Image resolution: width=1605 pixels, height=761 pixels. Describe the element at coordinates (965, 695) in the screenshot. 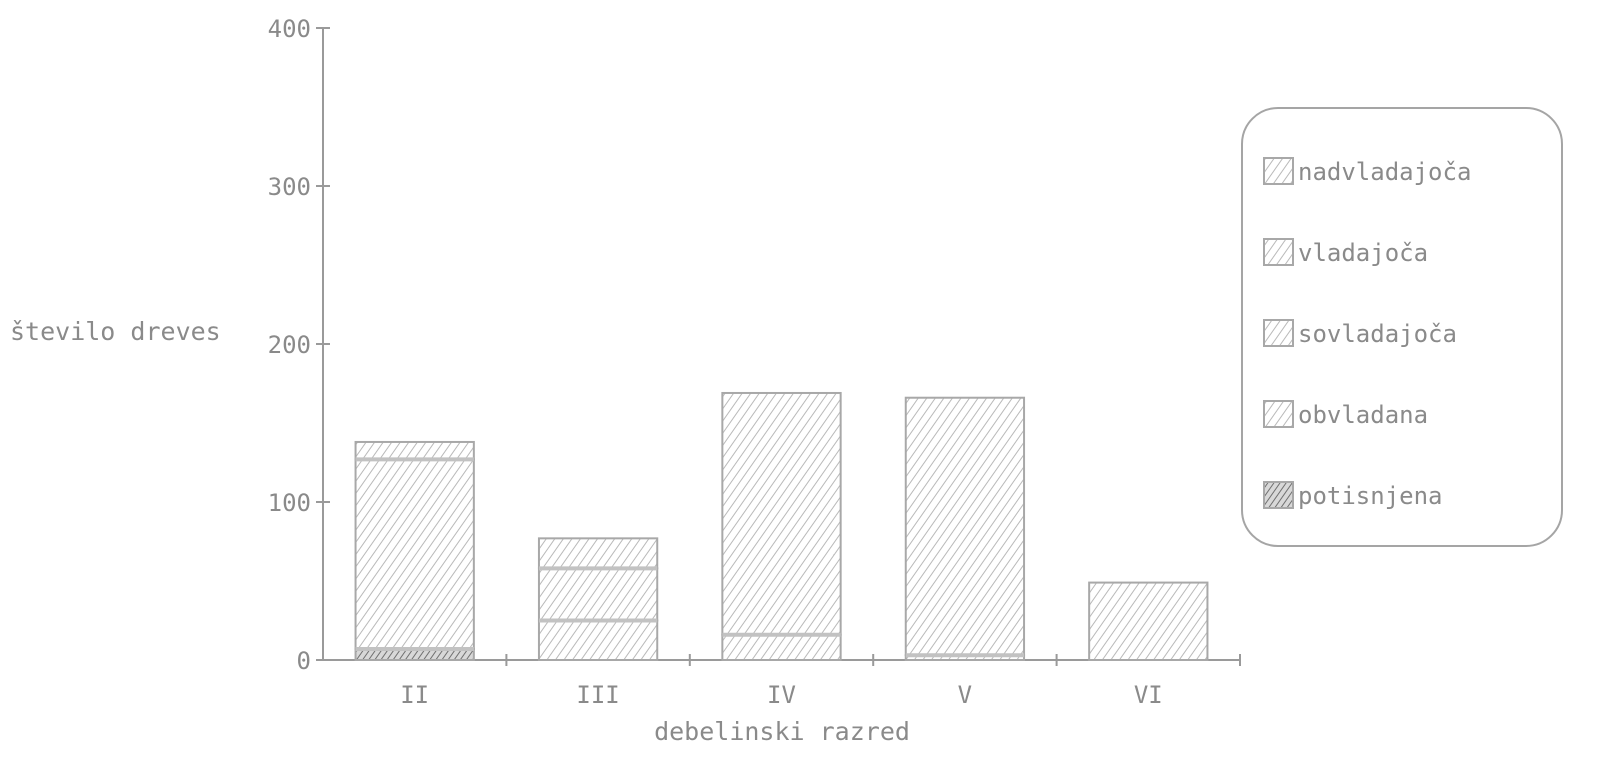

I see `x-category-label: V` at that location.